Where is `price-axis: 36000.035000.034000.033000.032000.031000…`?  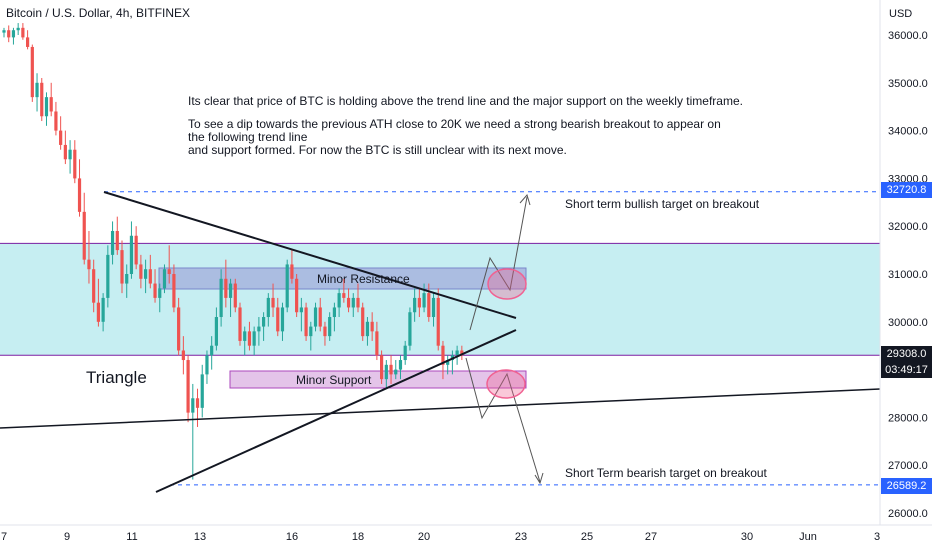 price-axis: 36000.035000.034000.033000.032000.031000… is located at coordinates (903, 262).